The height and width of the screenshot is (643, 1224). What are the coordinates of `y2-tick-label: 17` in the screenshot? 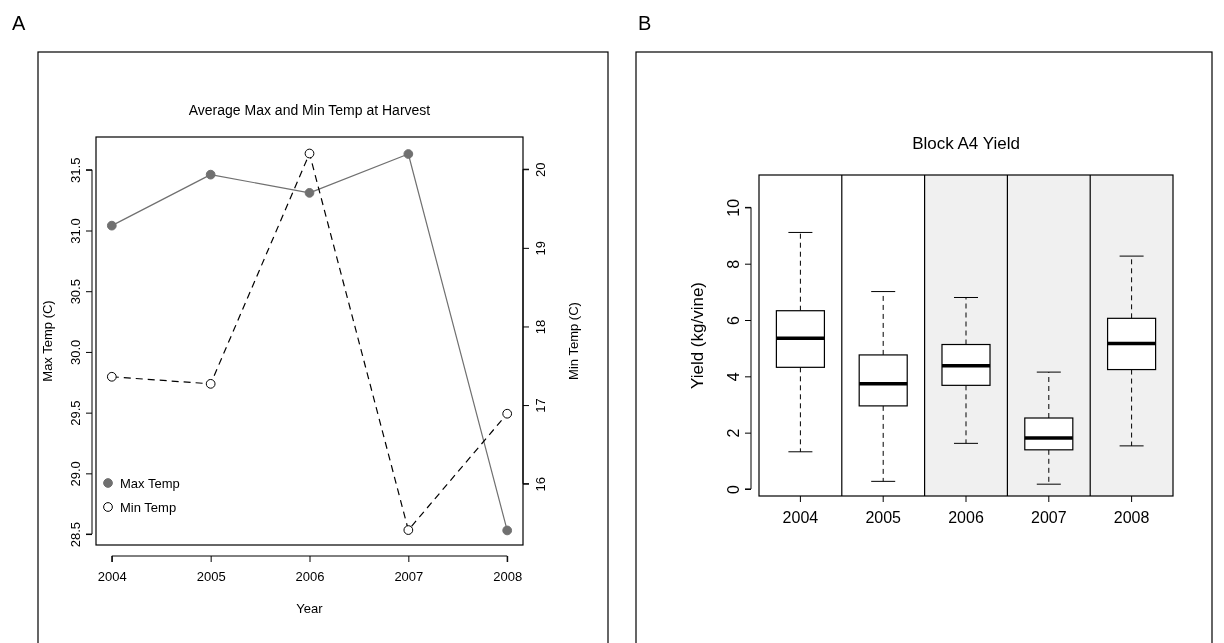 It's located at (540, 405).